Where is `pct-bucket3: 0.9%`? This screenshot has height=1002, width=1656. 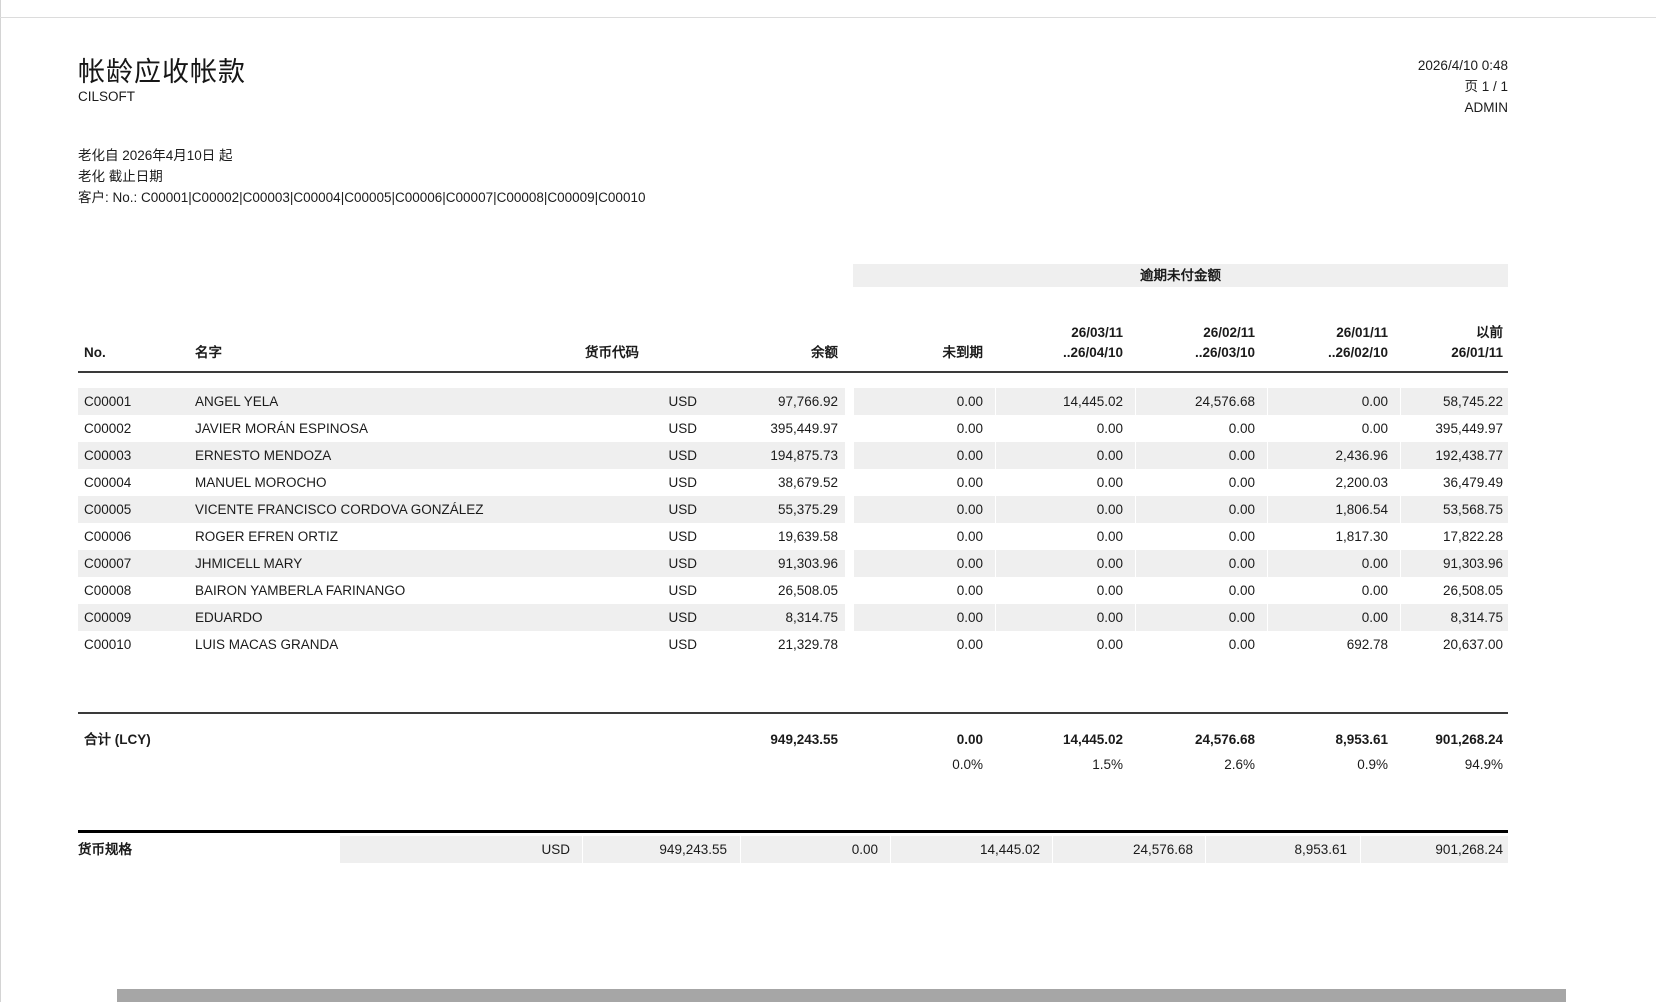 pct-bucket3: 0.9% is located at coordinates (1372, 764).